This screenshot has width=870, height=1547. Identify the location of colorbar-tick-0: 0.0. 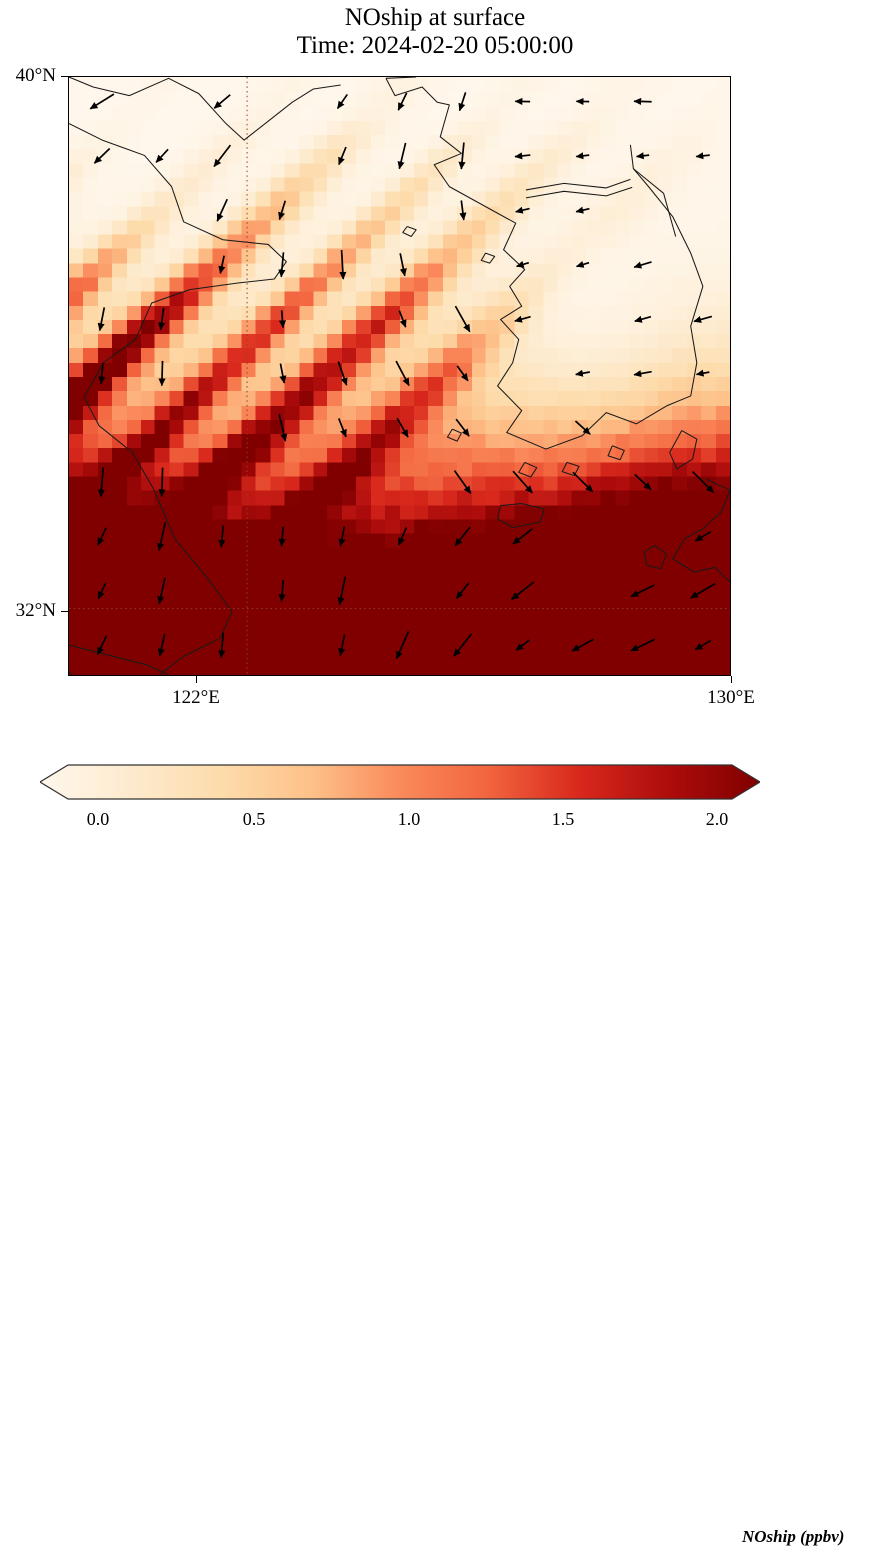
(98, 819).